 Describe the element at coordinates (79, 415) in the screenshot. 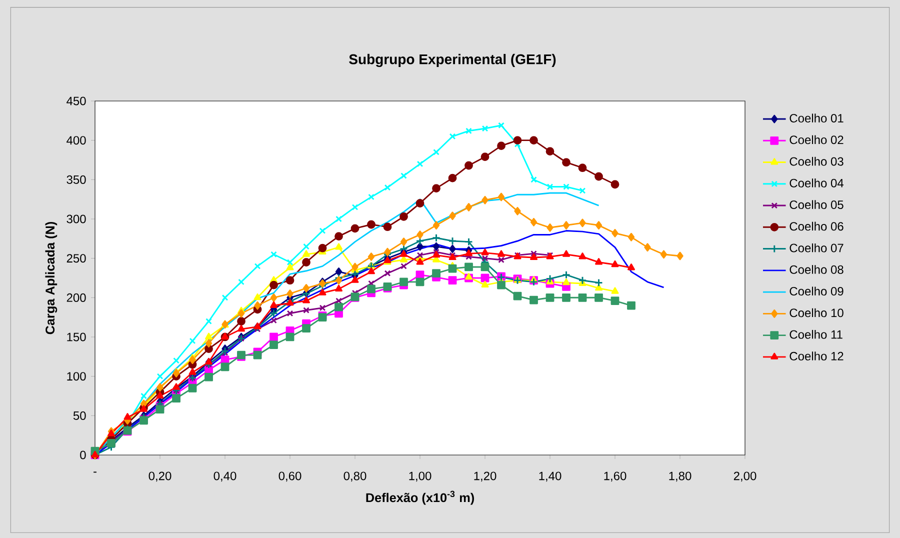

I see `y-tick-label: 50` at that location.